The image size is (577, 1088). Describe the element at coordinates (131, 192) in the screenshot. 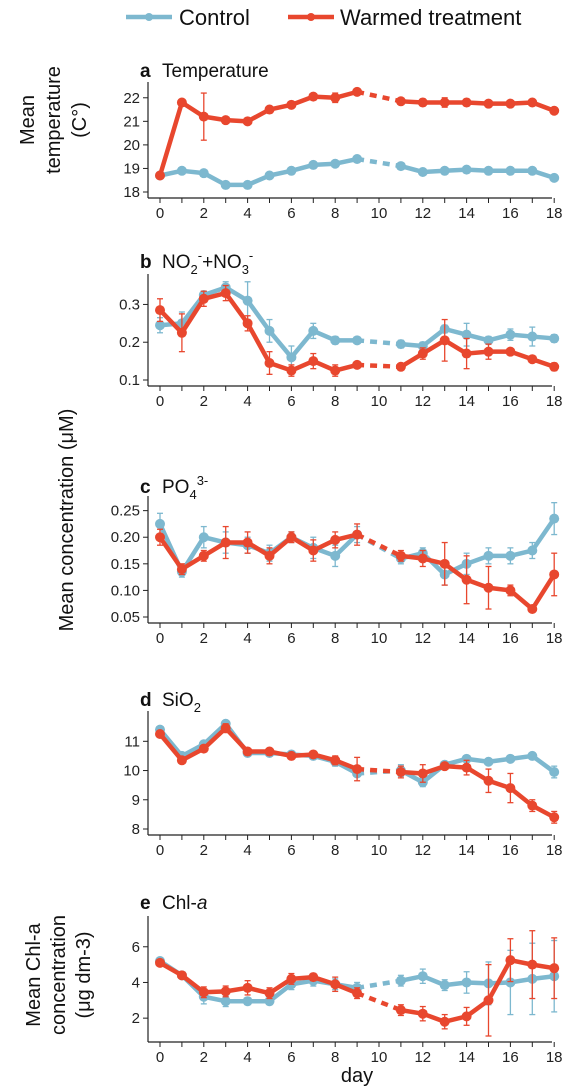

I see `y-tick-label: 18` at that location.